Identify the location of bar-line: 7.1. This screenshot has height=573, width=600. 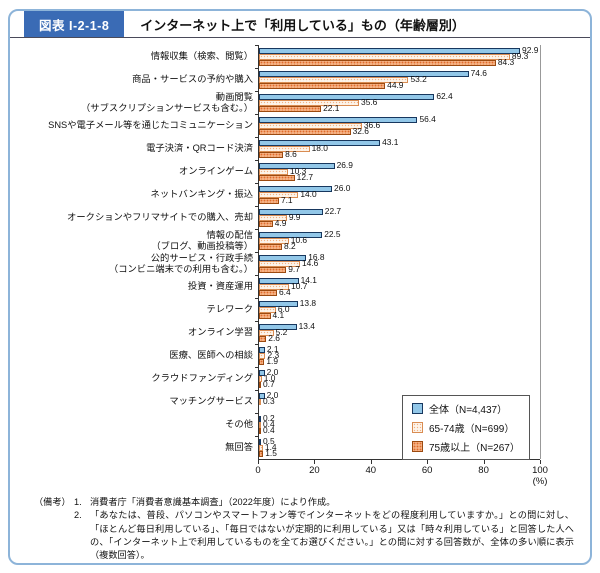
(399, 200).